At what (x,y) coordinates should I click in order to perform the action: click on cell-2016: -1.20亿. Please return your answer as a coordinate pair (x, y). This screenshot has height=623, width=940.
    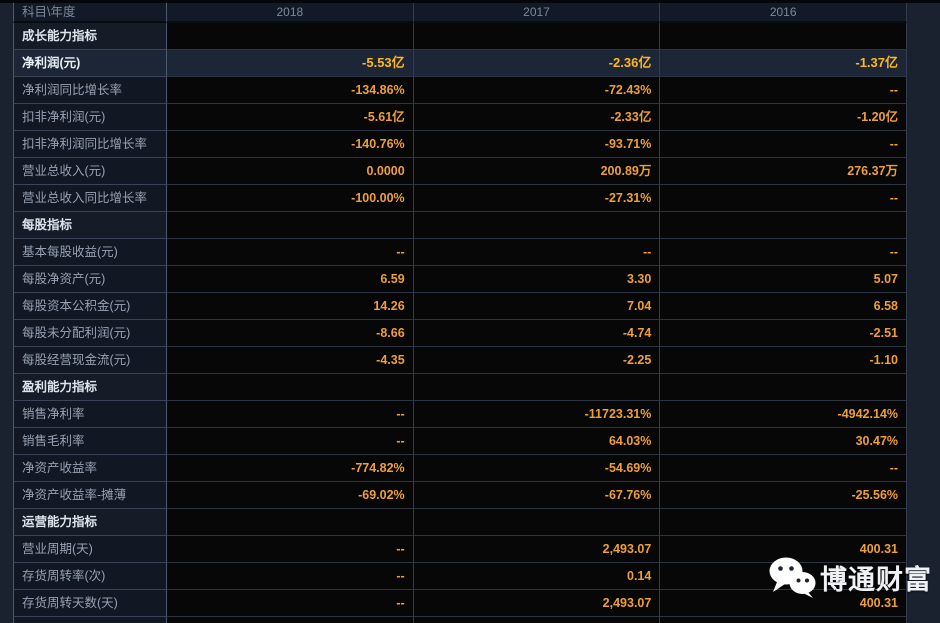
    Looking at the image, I should click on (783, 117).